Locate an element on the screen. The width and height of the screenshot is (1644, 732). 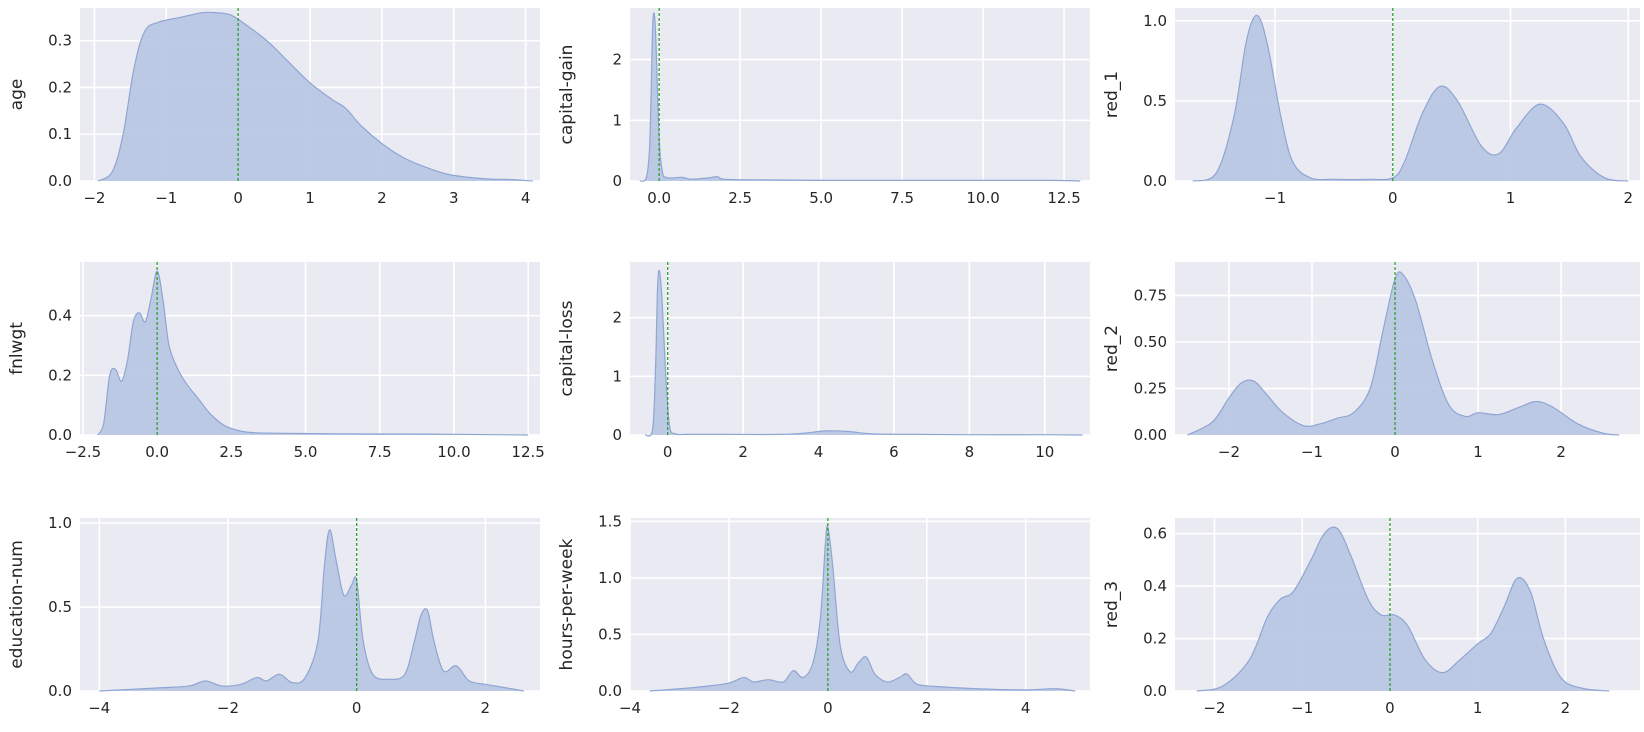
subplot-red_1: −1 0 1 2 0.0 0.5 1.0 red_1 is located at coordinates (1371, 107).